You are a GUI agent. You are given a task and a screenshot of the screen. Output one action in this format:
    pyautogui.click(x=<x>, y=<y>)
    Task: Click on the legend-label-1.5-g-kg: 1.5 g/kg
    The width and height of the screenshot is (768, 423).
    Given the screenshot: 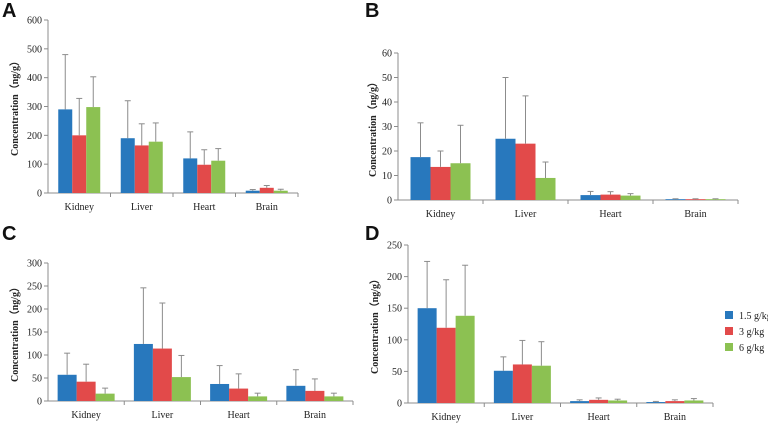 What is the action you would take?
    pyautogui.click(x=753, y=316)
    